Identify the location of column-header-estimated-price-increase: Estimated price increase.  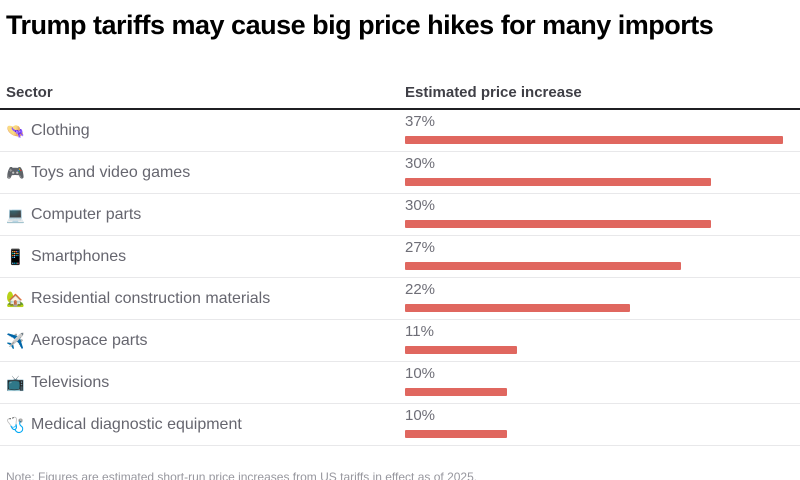
(493, 92).